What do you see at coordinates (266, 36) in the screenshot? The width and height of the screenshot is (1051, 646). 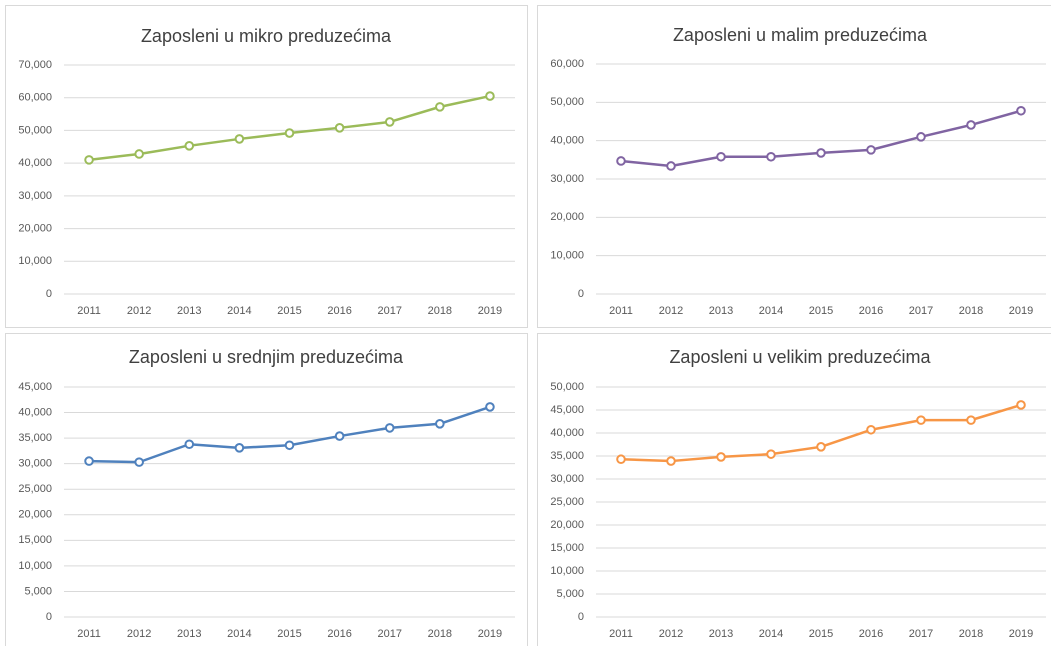 I see `chart-title: Zaposleni u mikro preduzećima` at bounding box center [266, 36].